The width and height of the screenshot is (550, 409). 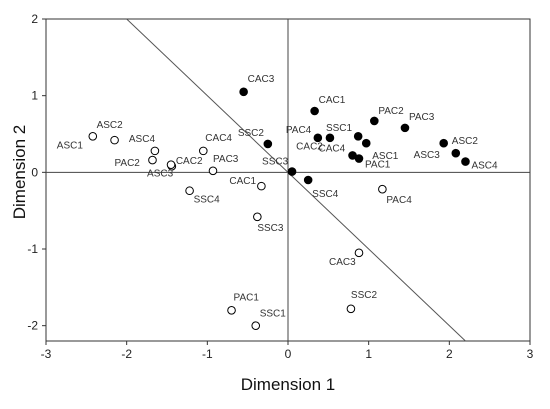 What do you see at coordinates (207, 354) in the screenshot?
I see `x-tick-label: -1` at bounding box center [207, 354].